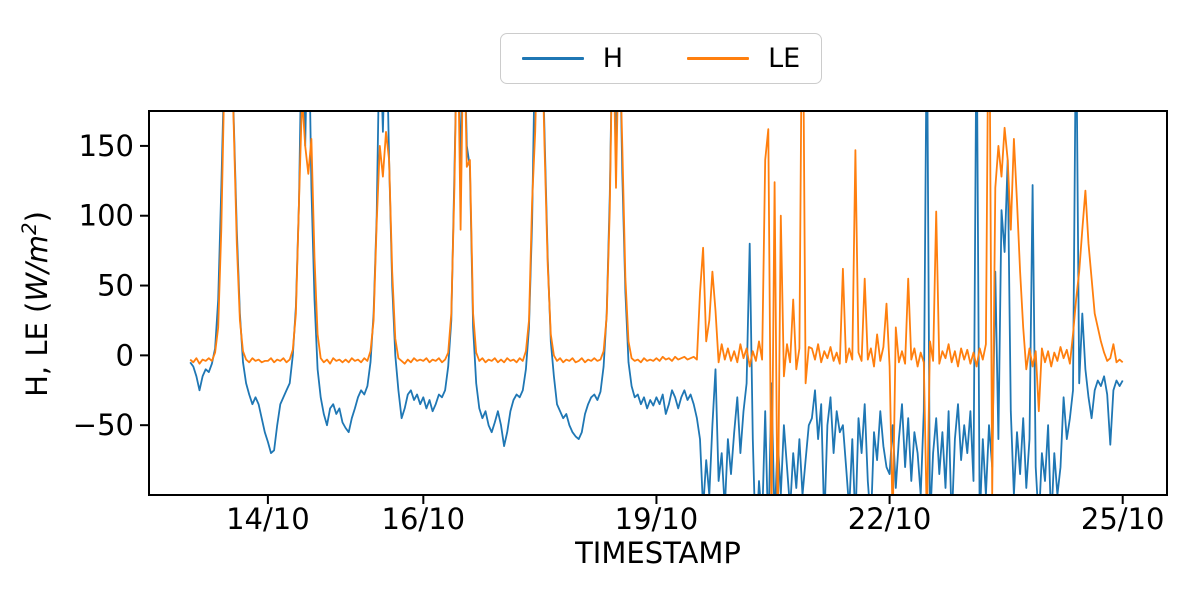 This screenshot has height=600, width=1200. What do you see at coordinates (36, 217) in the screenshot?
I see `y-axis-title-suffix: )` at bounding box center [36, 217].